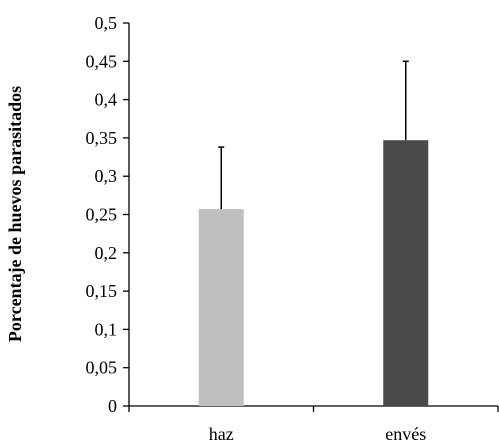 The width and height of the screenshot is (499, 447). I want to click on x-category-label: haz, so click(221, 434).